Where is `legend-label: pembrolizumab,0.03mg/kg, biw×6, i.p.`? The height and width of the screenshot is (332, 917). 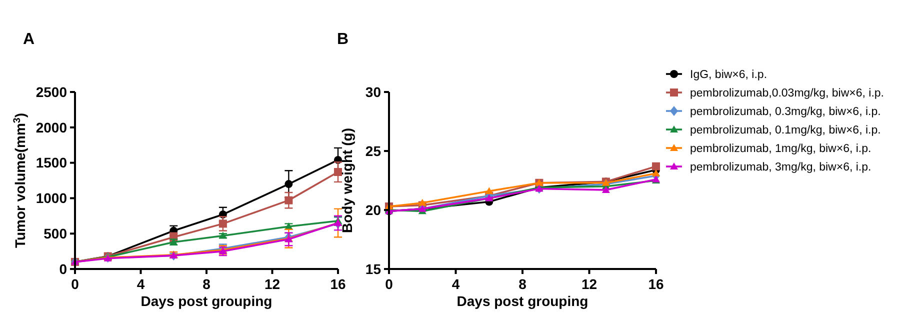 legend-label: pembrolizumab,0.03mg/kg, biw×6, i.p. is located at coordinates (787, 94).